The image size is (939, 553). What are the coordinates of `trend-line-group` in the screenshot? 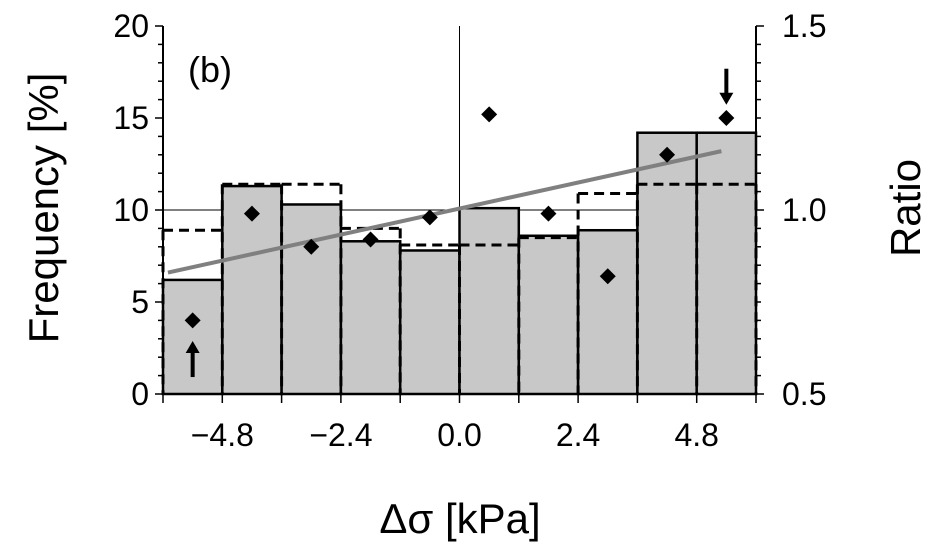 It's located at (444, 212).